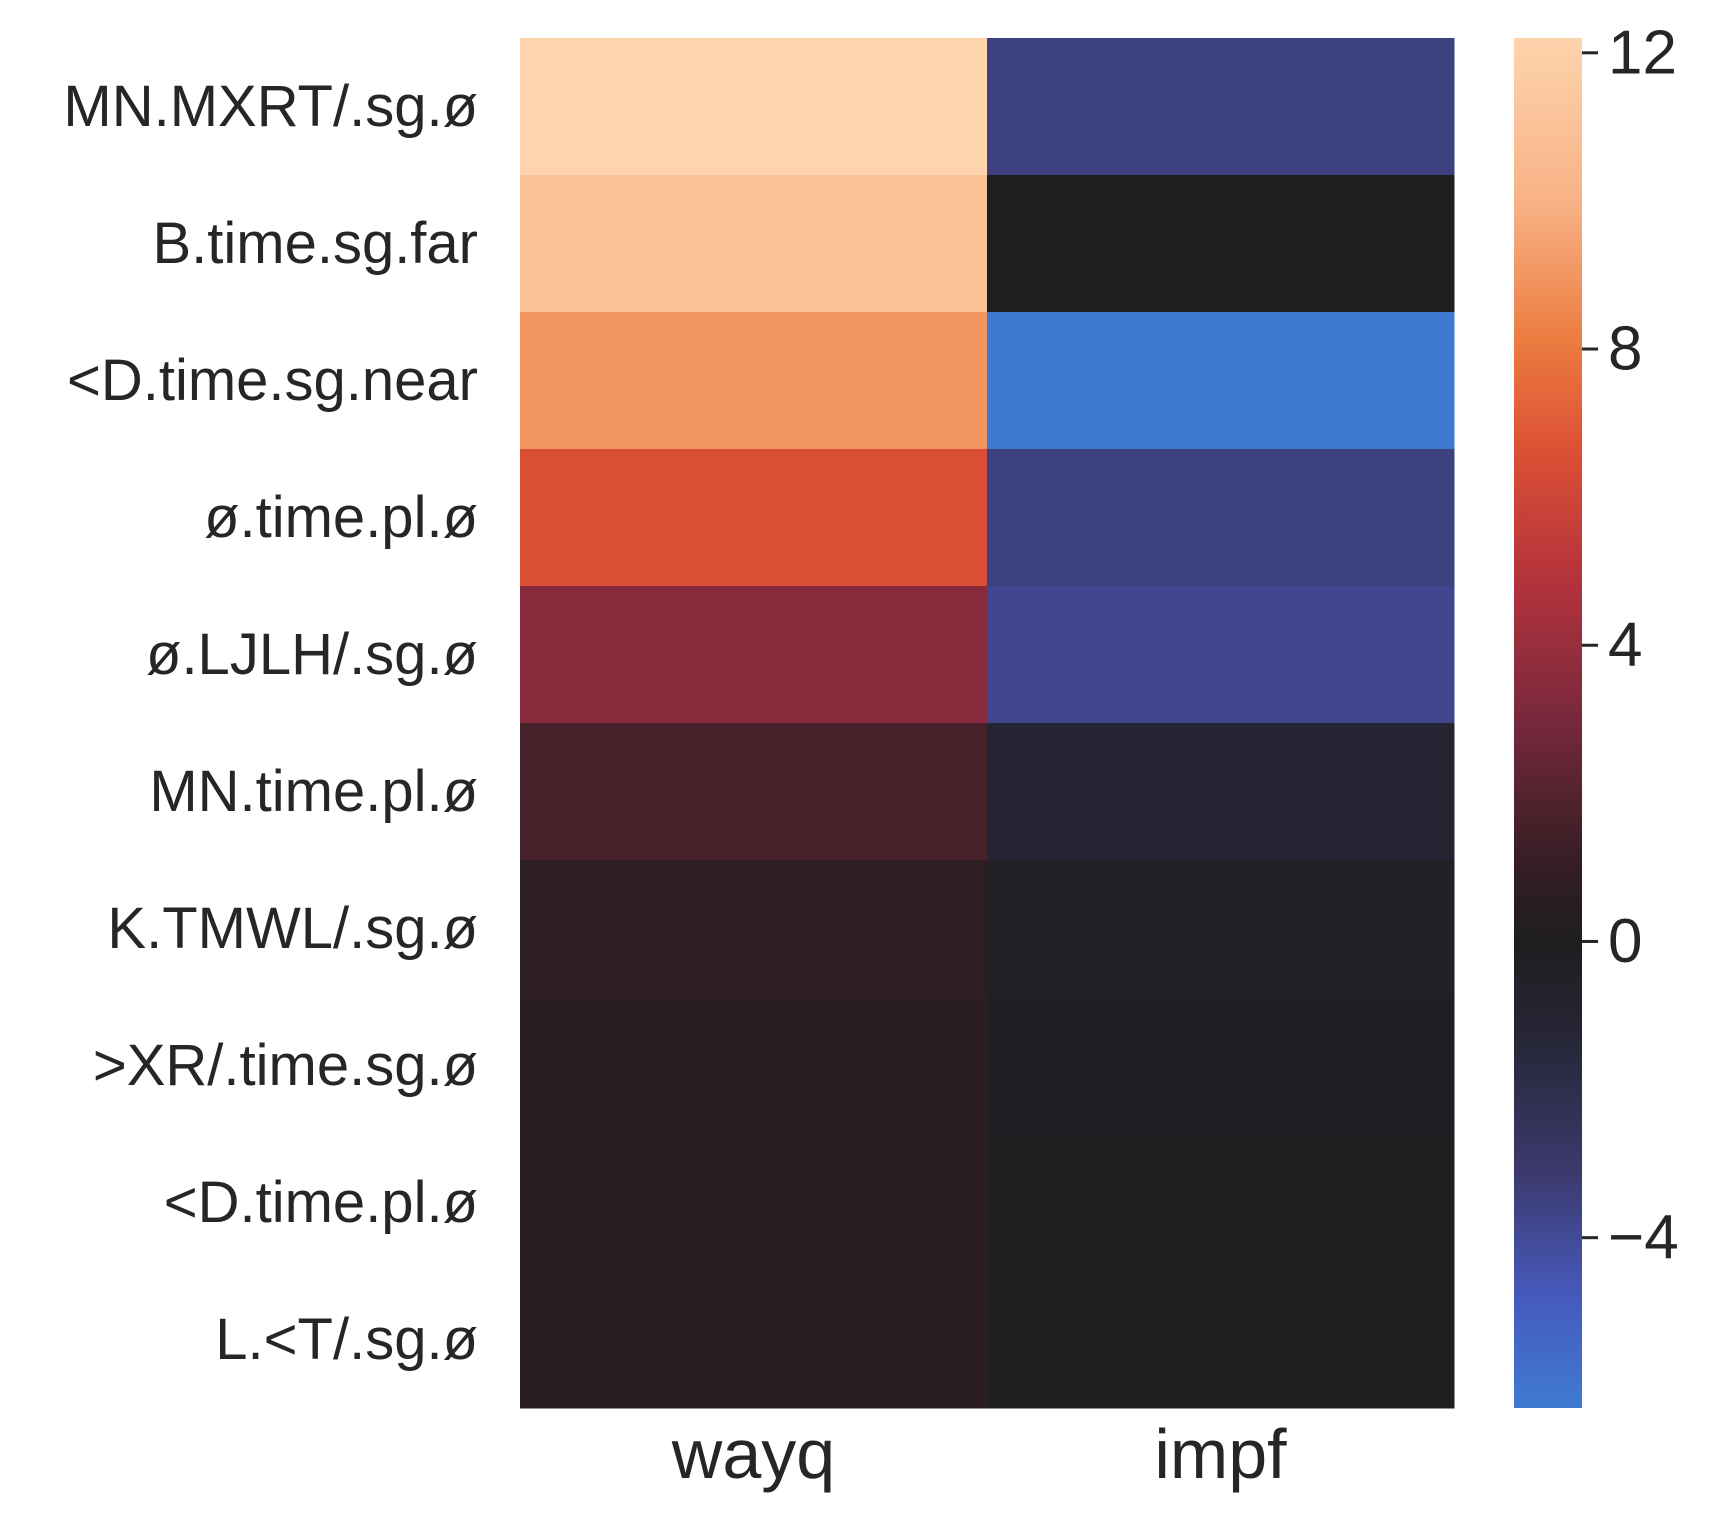  What do you see at coordinates (1625, 645) in the screenshot?
I see `colorbar-tick-label: 4` at bounding box center [1625, 645].